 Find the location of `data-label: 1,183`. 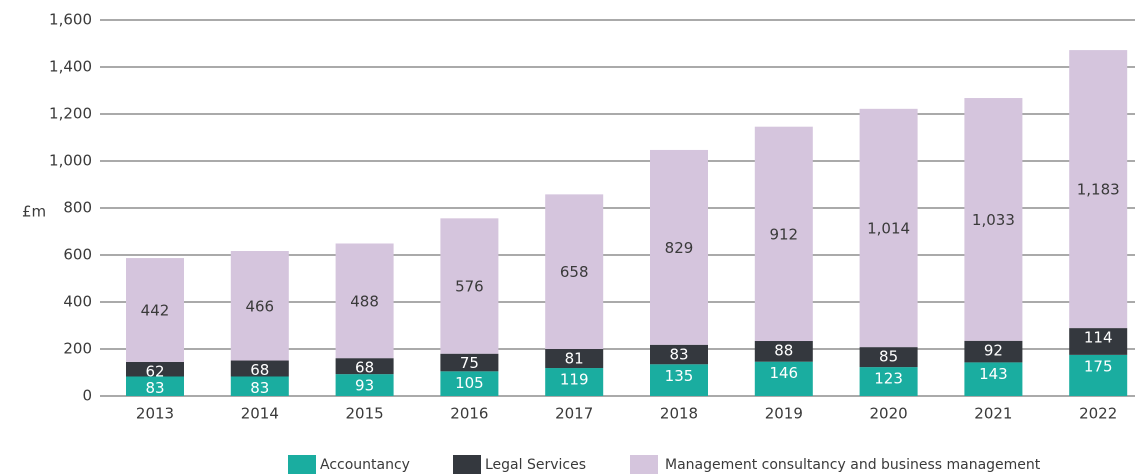

data-label: 1,183 is located at coordinates (1098, 190).